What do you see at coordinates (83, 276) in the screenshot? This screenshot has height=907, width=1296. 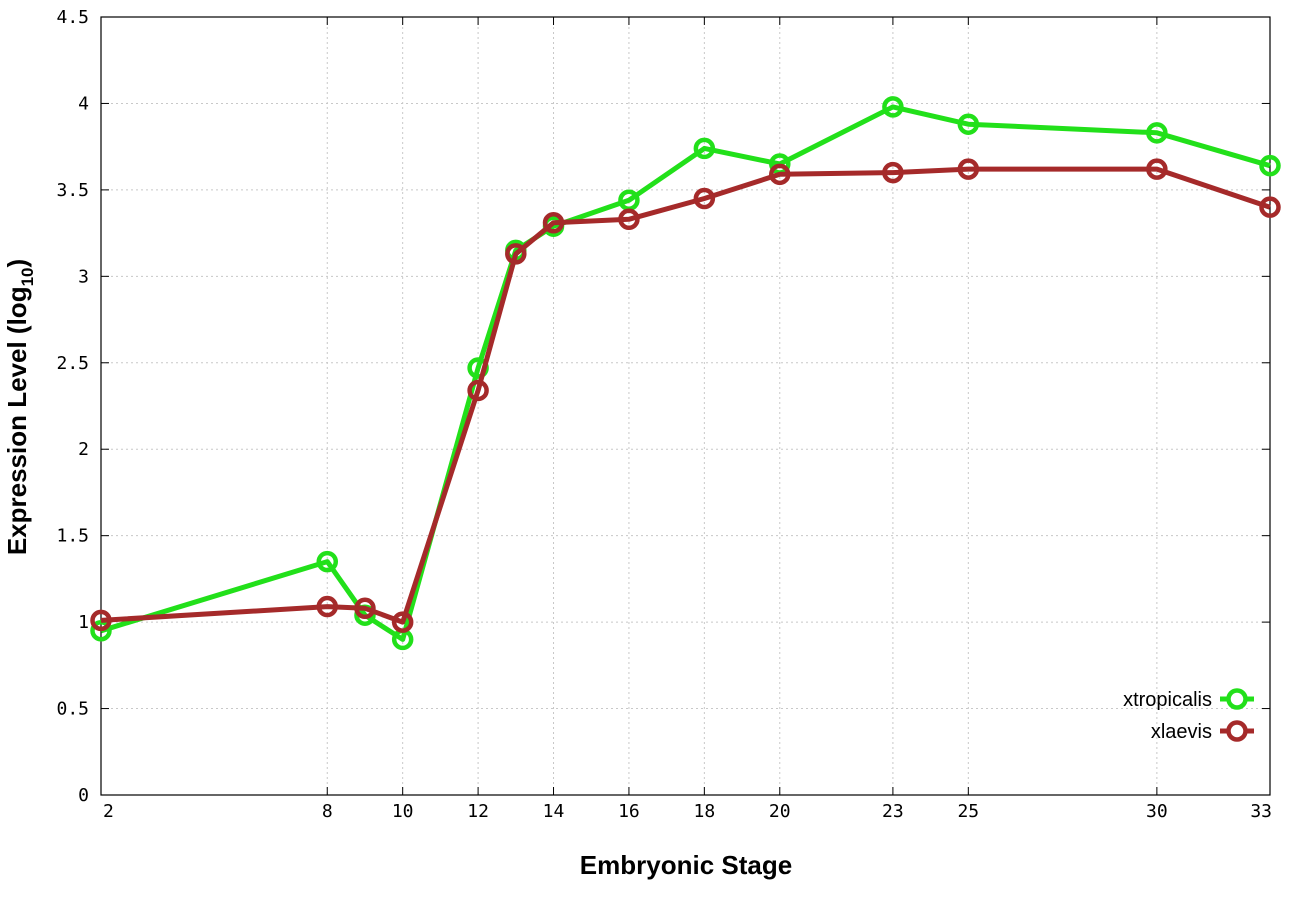 I see `y-tick-label: 3` at bounding box center [83, 276].